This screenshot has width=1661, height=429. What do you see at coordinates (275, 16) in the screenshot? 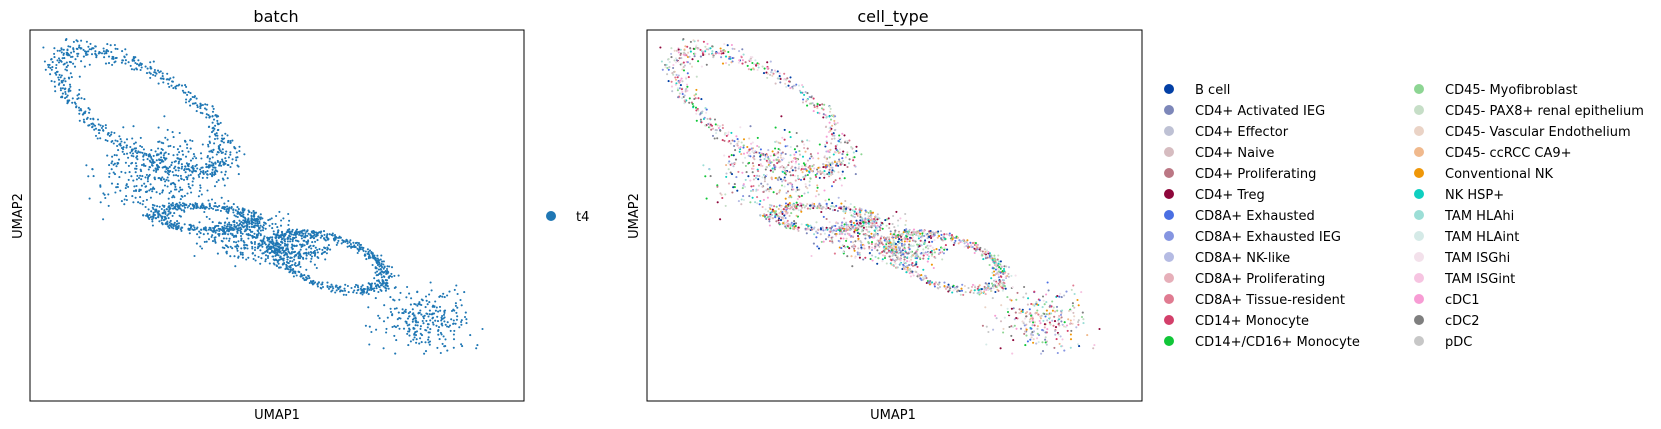
I see `panel-batch-title: batch` at bounding box center [275, 16].